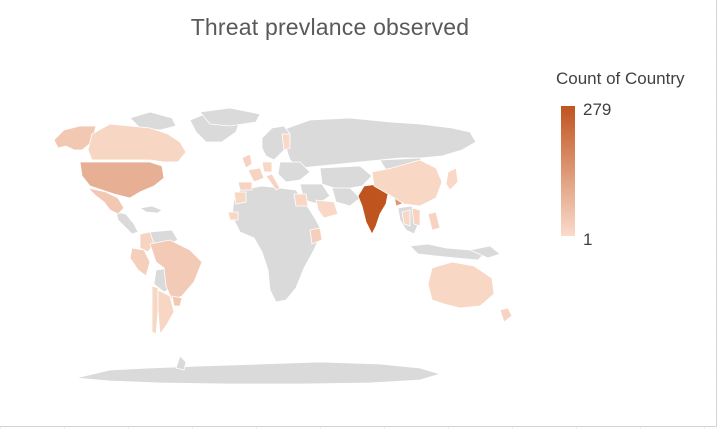 This screenshot has width=718, height=429. What do you see at coordinates (166, 312) in the screenshot?
I see `region-argentina` at bounding box center [166, 312].